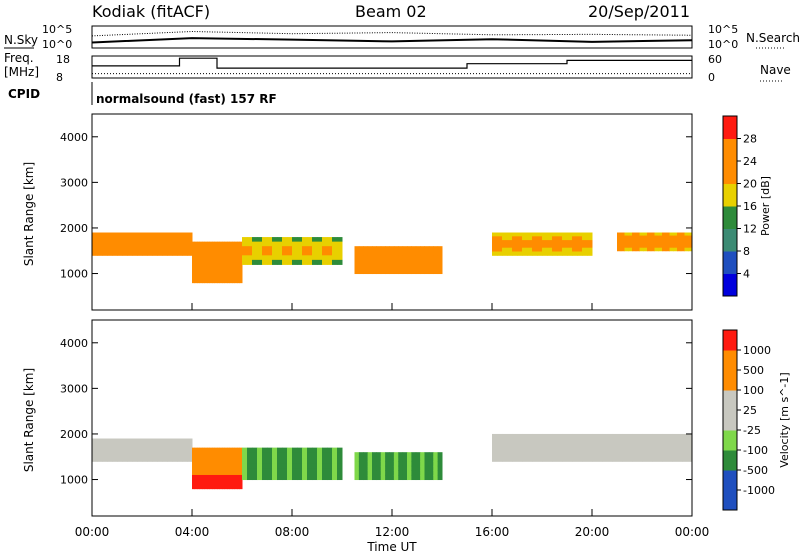 The image size is (800, 558). Describe the element at coordinates (292, 532) in the screenshot. I see `time-tick-label: 08:00` at that location.